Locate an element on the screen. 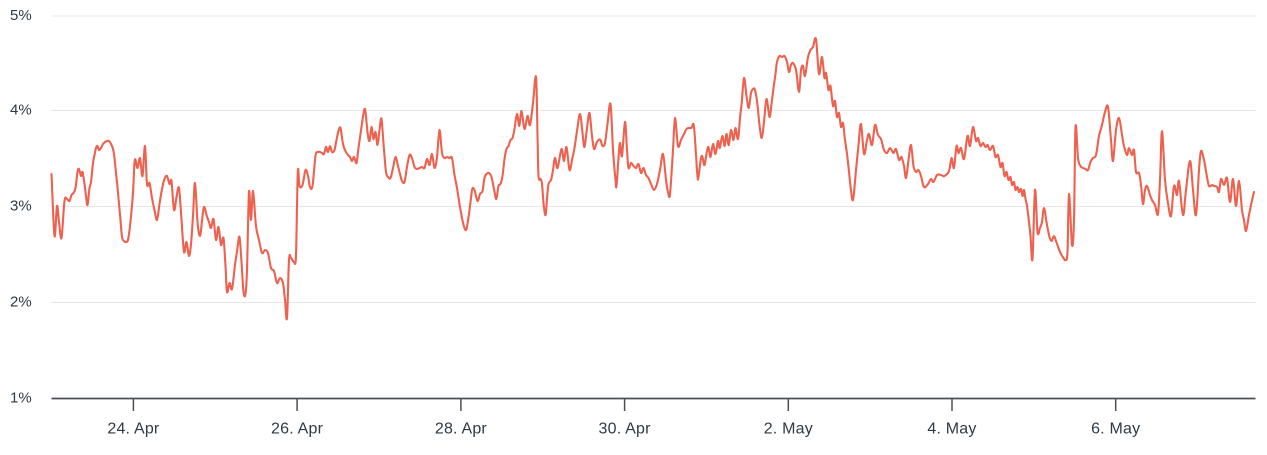 This screenshot has width=1267, height=455. svg-text: 5% is located at coordinates (21, 15).